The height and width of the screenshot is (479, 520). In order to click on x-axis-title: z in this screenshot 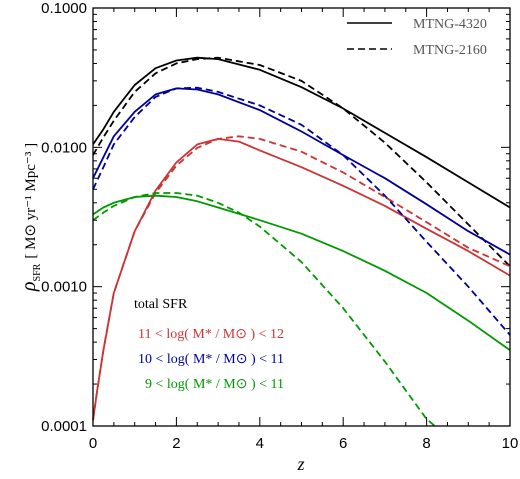, I will do `click(300, 464)`.